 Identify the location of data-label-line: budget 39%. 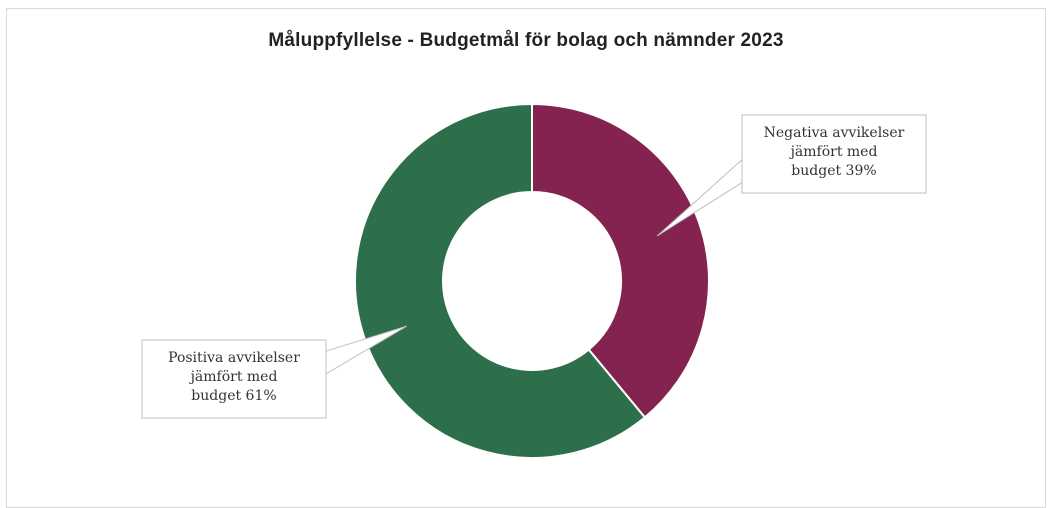
(833, 171).